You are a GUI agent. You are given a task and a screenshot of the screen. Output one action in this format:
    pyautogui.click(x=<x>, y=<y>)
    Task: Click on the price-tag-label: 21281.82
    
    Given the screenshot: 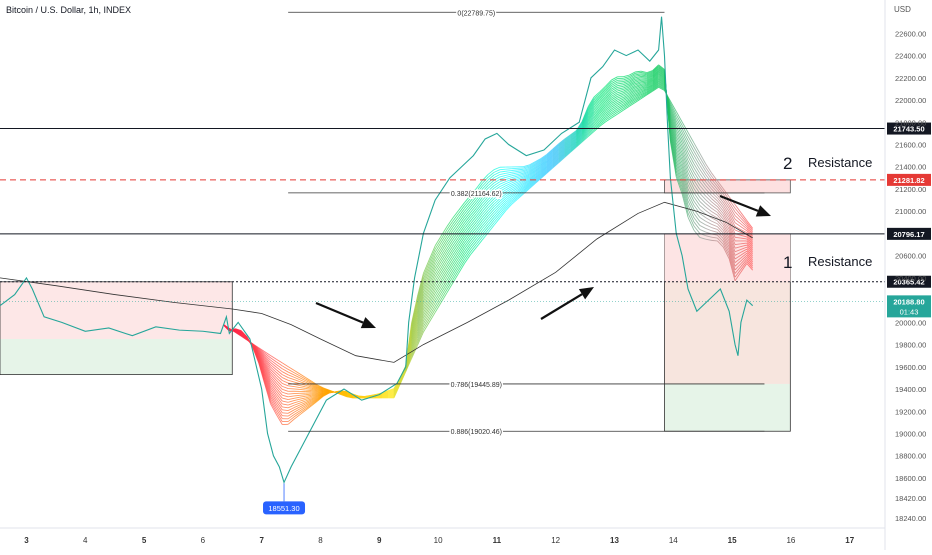 What is the action you would take?
    pyautogui.click(x=908, y=180)
    